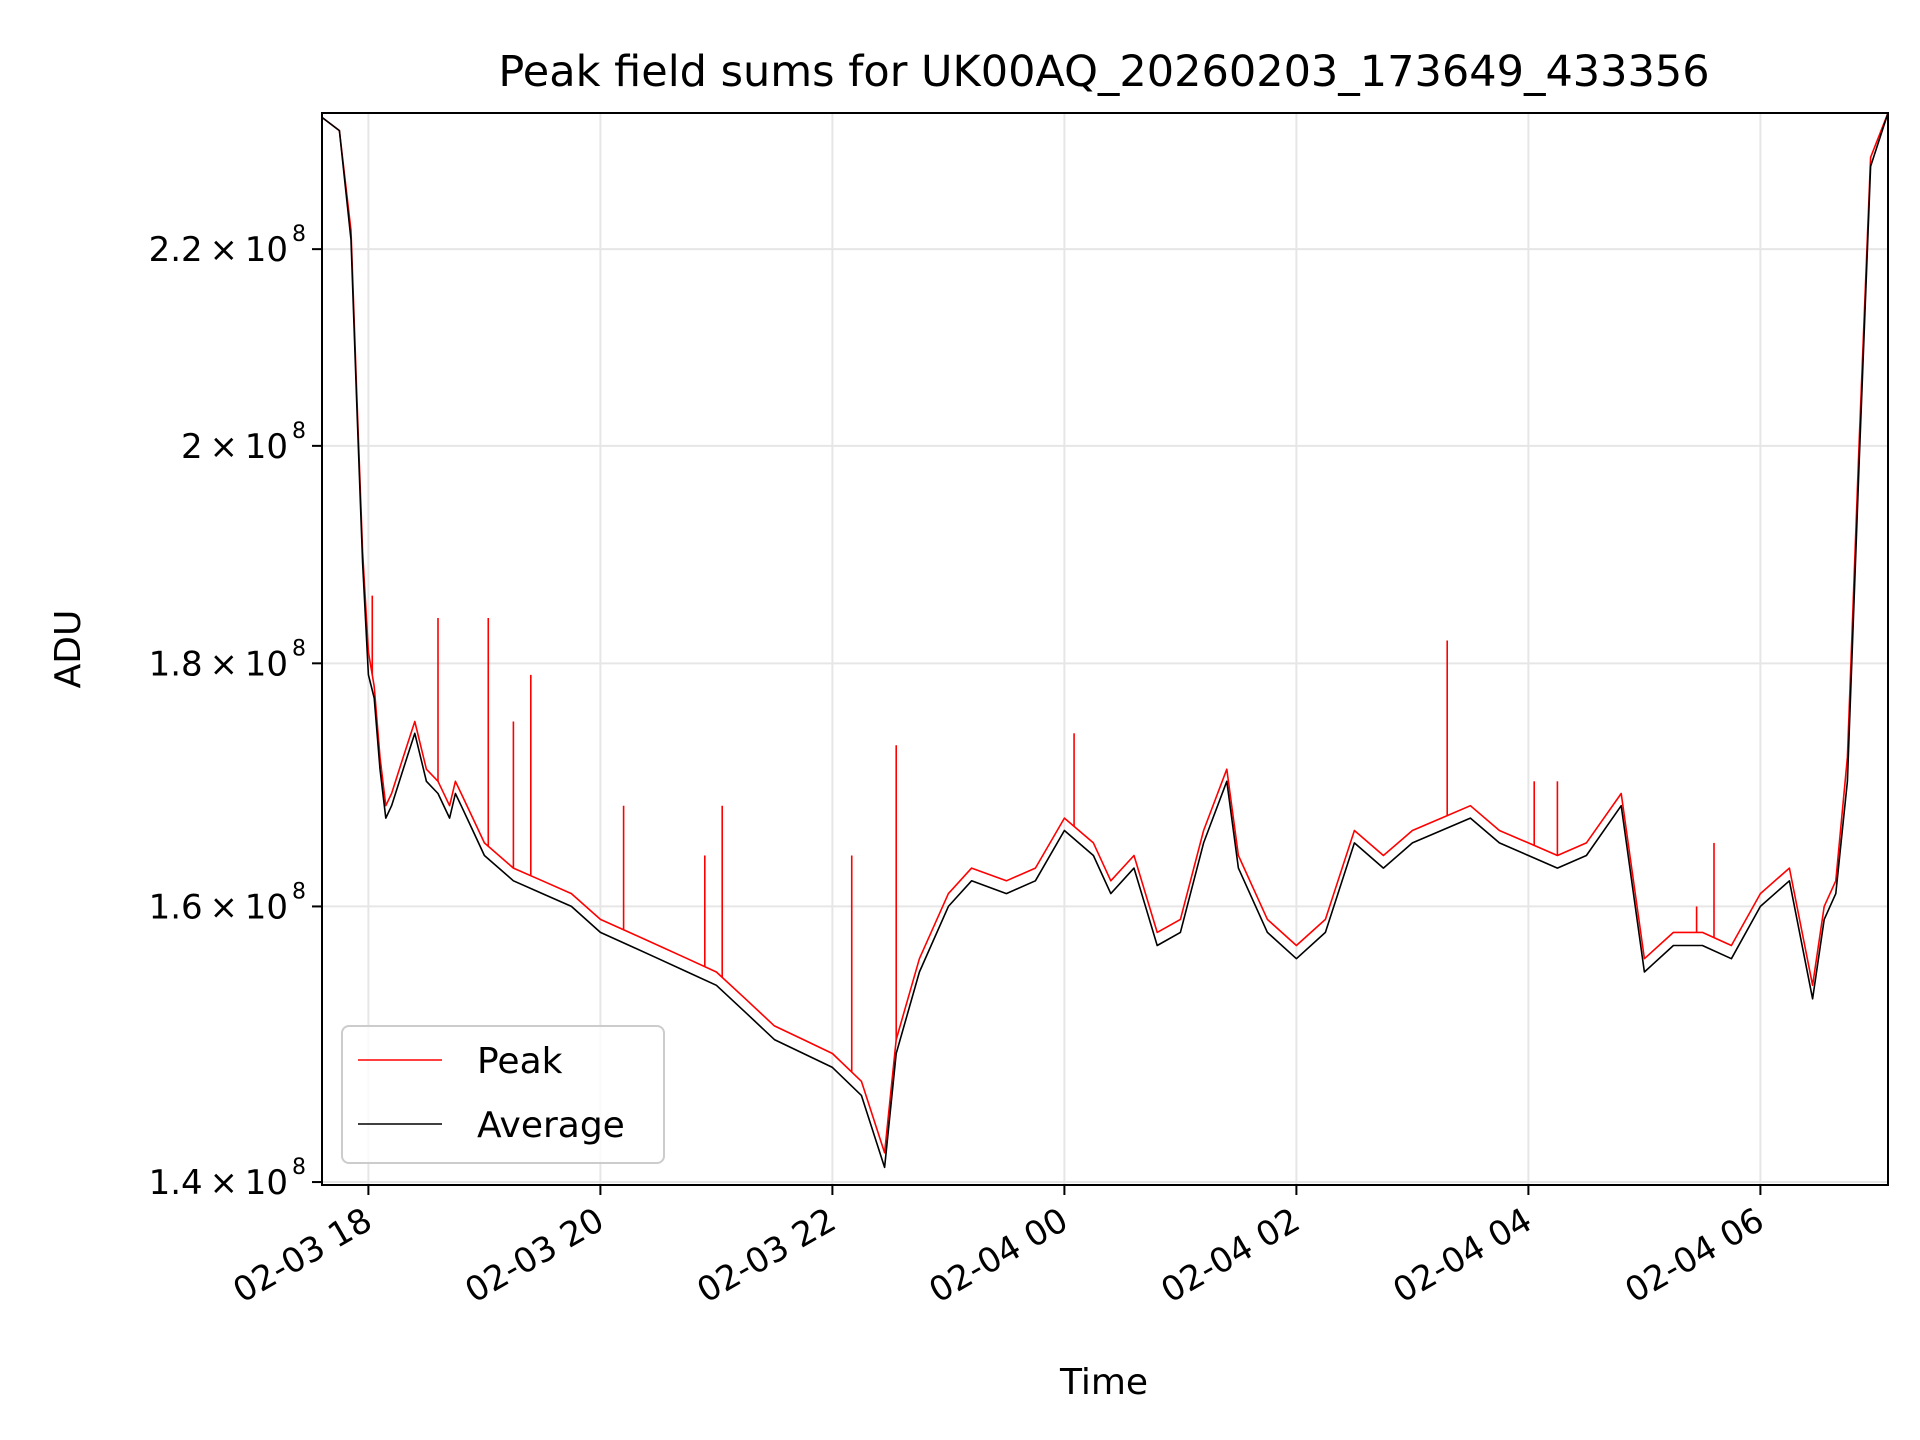 Image resolution: width=1920 pixels, height=1440 pixels. Describe the element at coordinates (551, 1125) in the screenshot. I see `legend-label-average: Average` at that location.